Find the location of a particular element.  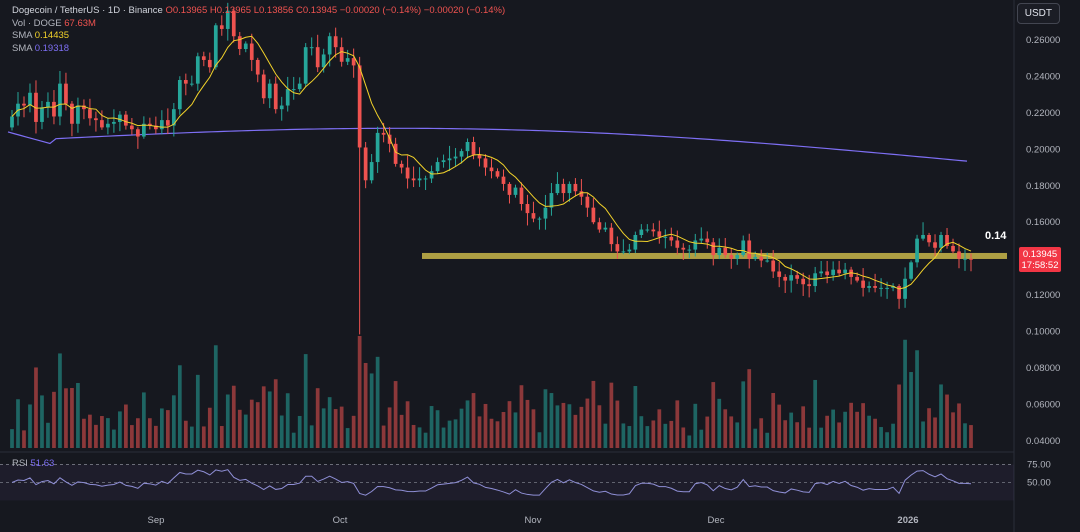

rsi-value: 51.63 is located at coordinates (42, 463).